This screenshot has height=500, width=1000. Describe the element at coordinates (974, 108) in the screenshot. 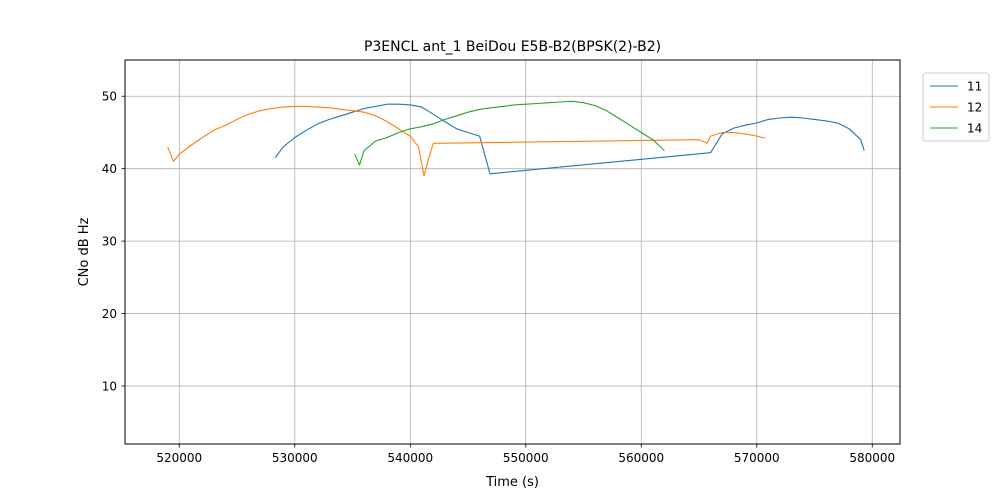

I see `legend-label-12: 12` at that location.